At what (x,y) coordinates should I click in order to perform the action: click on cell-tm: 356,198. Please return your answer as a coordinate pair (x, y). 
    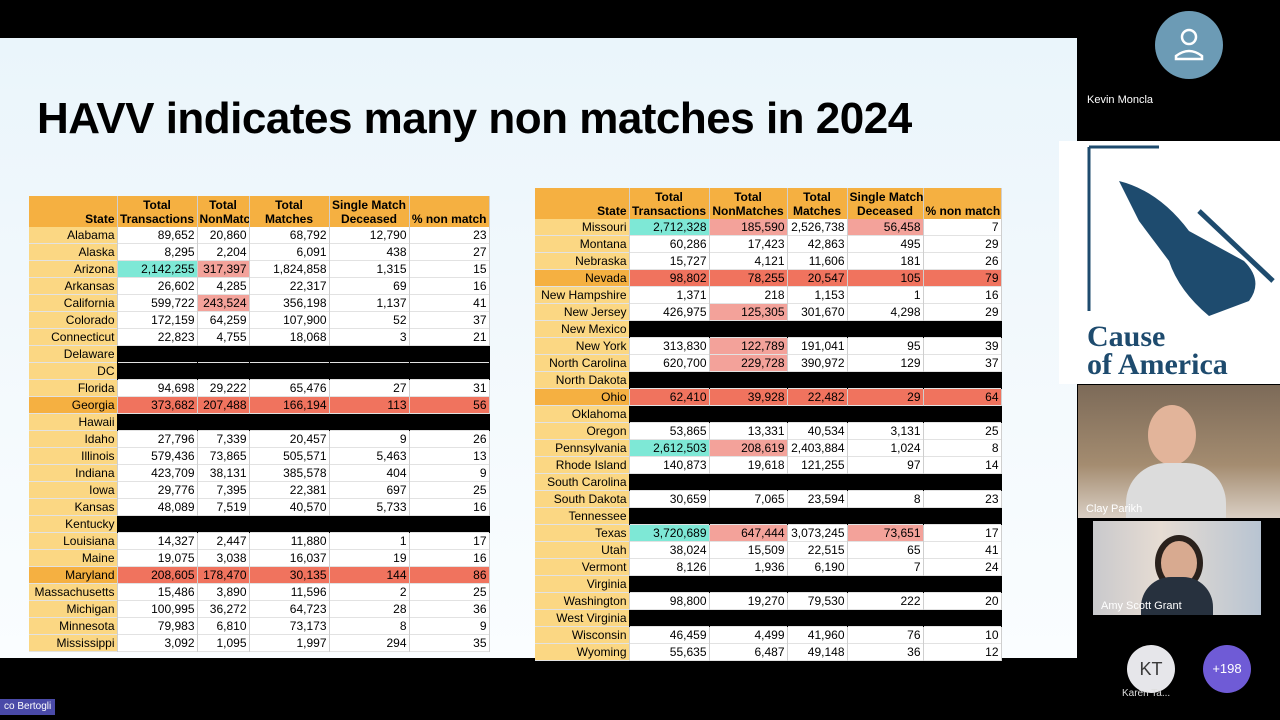
    Looking at the image, I should click on (289, 303).